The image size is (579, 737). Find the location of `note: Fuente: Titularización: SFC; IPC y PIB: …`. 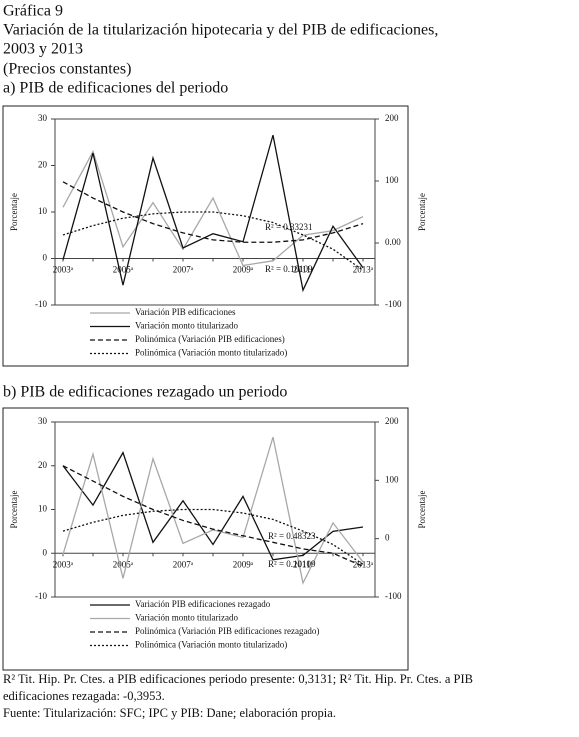

note: Fuente: Titularización: SFC; IPC y PIB: … is located at coordinates (169, 713).